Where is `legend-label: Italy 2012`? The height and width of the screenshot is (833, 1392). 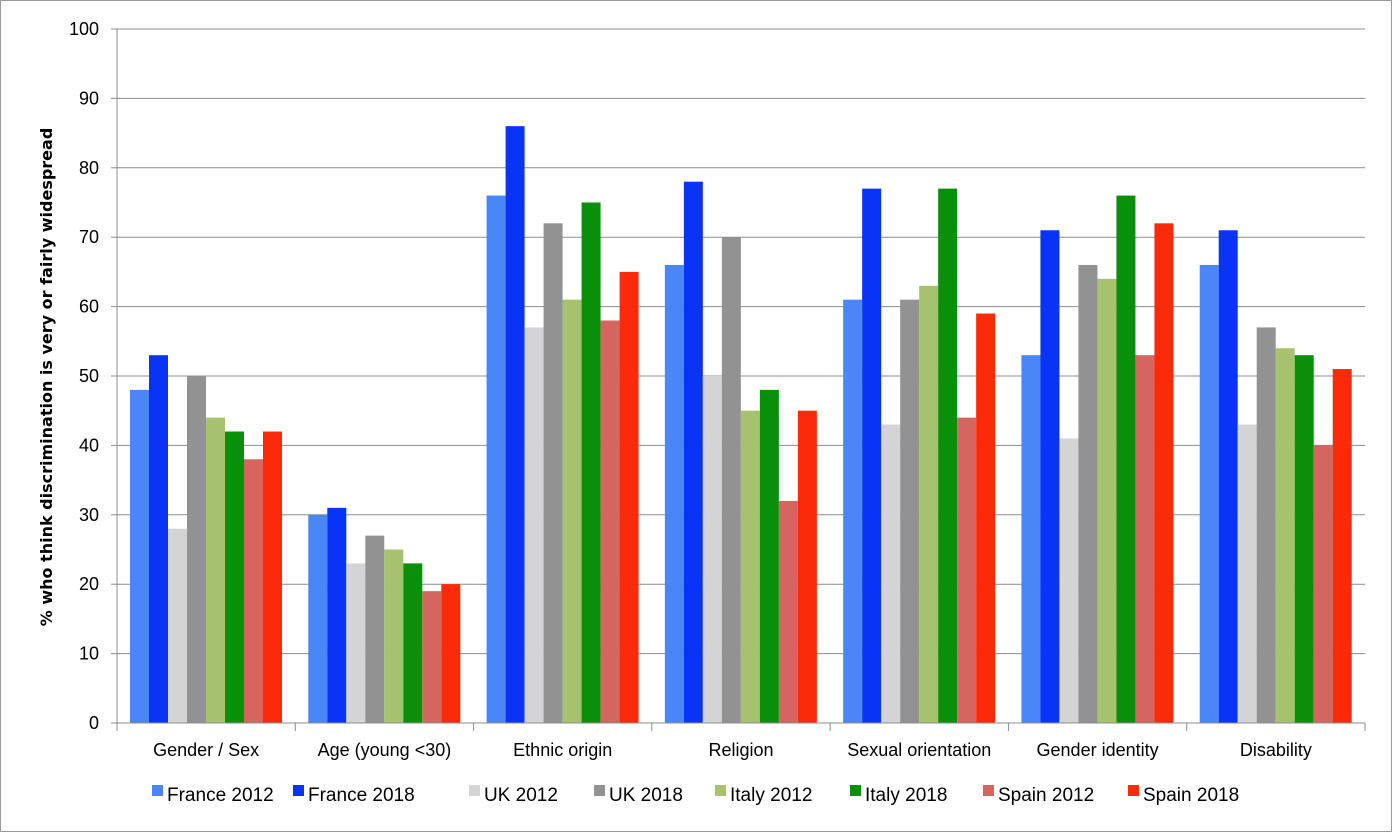 legend-label: Italy 2012 is located at coordinates (771, 795).